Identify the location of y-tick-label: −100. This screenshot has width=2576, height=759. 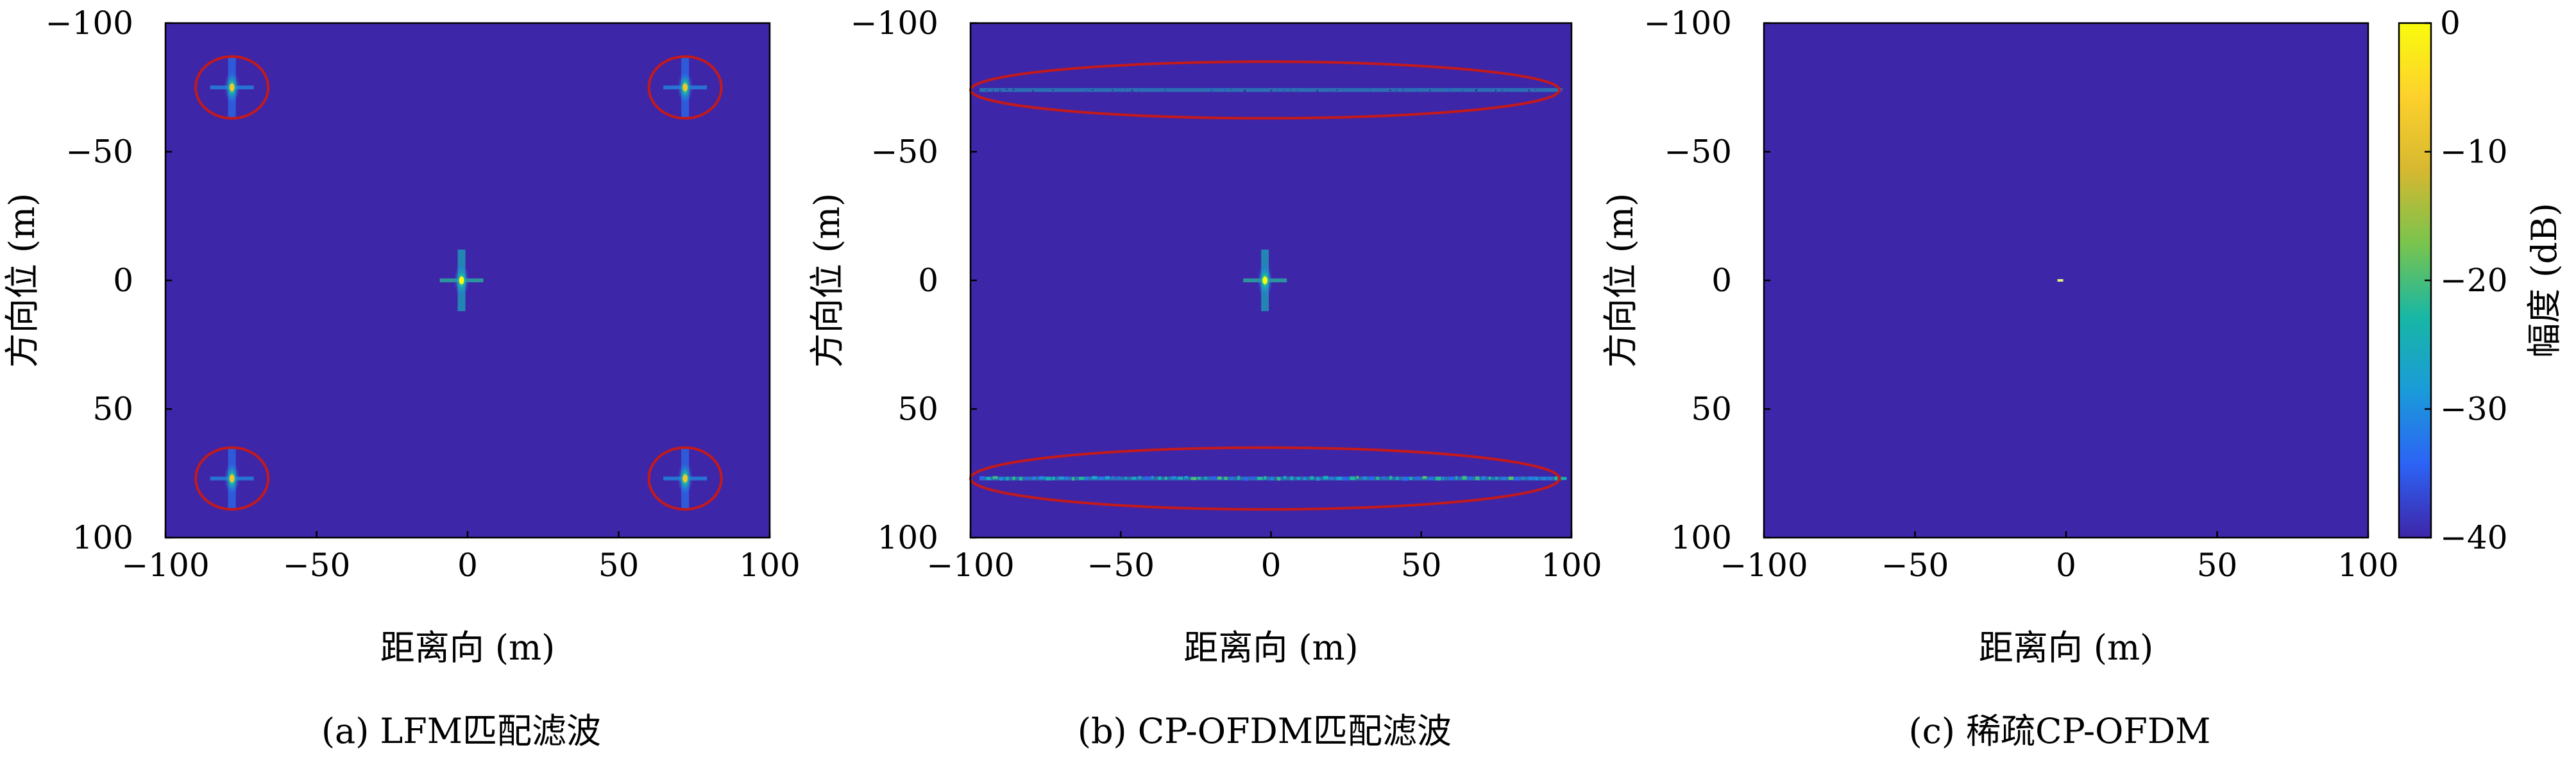
(89, 23).